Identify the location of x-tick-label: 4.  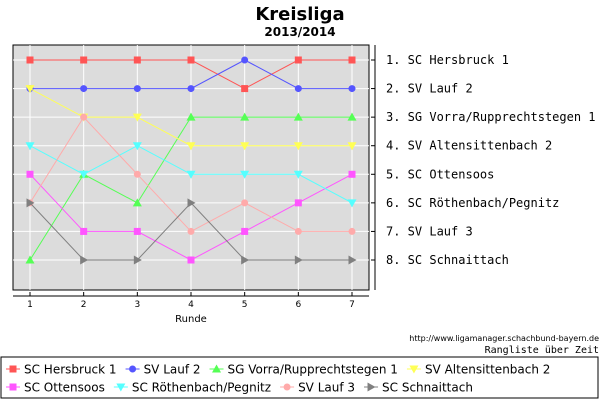
(191, 305).